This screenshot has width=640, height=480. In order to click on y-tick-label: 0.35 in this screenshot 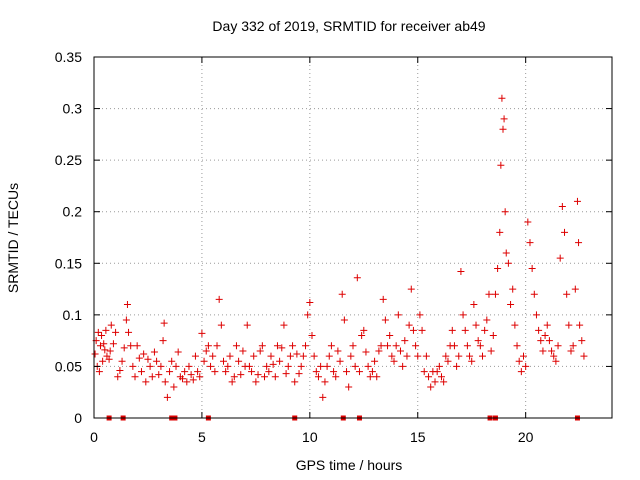, I will do `click(68, 57)`.